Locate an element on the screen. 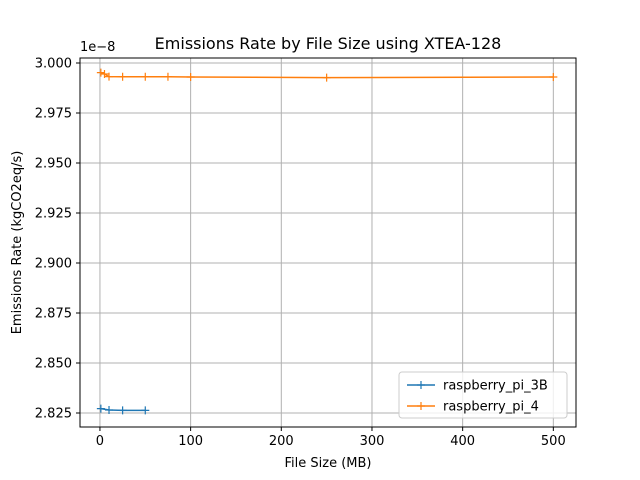 The height and width of the screenshot is (480, 640). y-tick-label: 2.950 is located at coordinates (53, 164).